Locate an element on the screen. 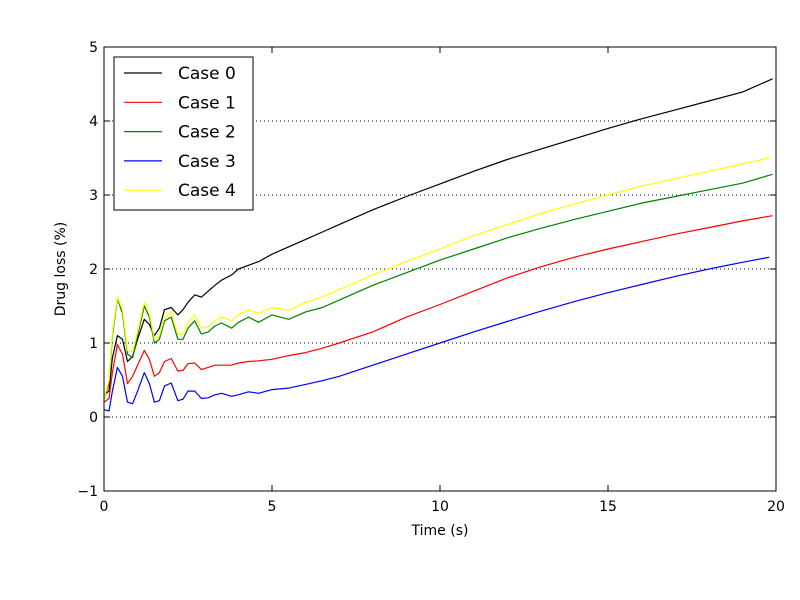 The height and width of the screenshot is (600, 800). y-tick-label: 5 is located at coordinates (93, 48).